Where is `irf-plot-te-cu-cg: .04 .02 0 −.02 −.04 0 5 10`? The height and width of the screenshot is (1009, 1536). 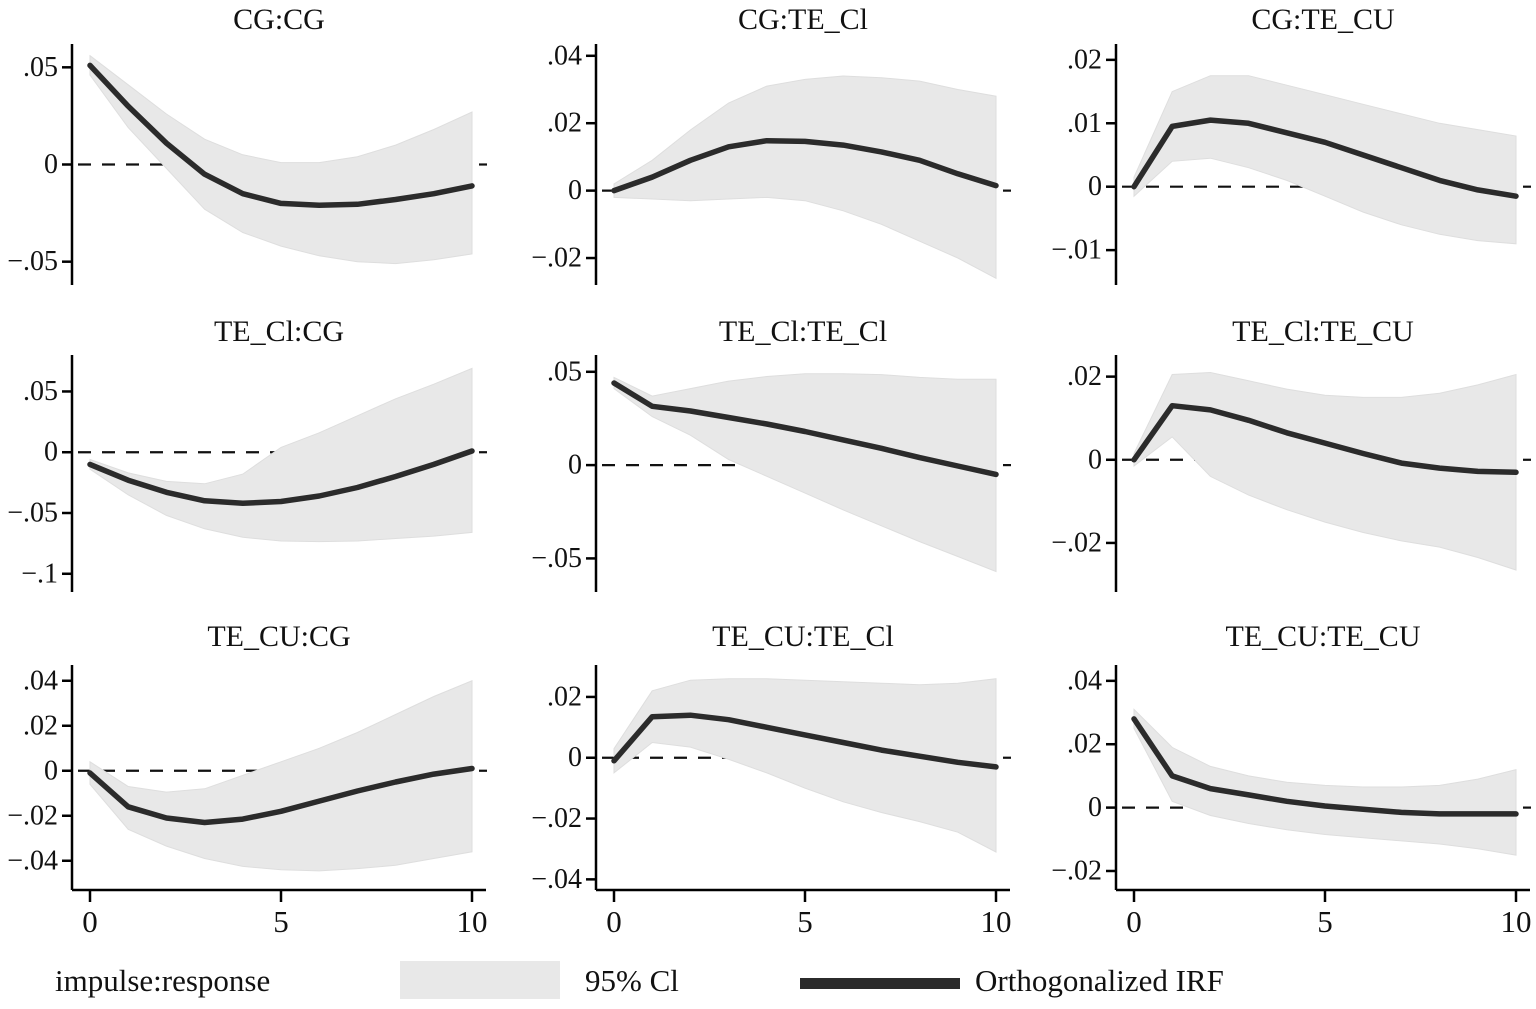
irf-plot-te-cu-cg: .04 .02 0 −.02 −.04 0 5 10 is located at coordinates (247, 802).